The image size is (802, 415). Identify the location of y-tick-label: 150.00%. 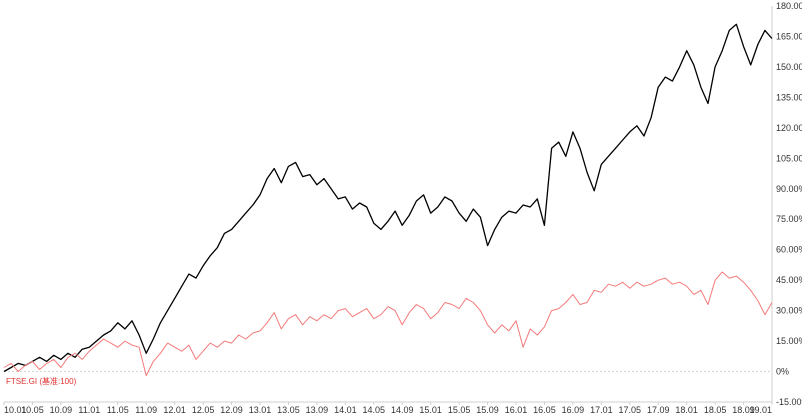
(789, 67).